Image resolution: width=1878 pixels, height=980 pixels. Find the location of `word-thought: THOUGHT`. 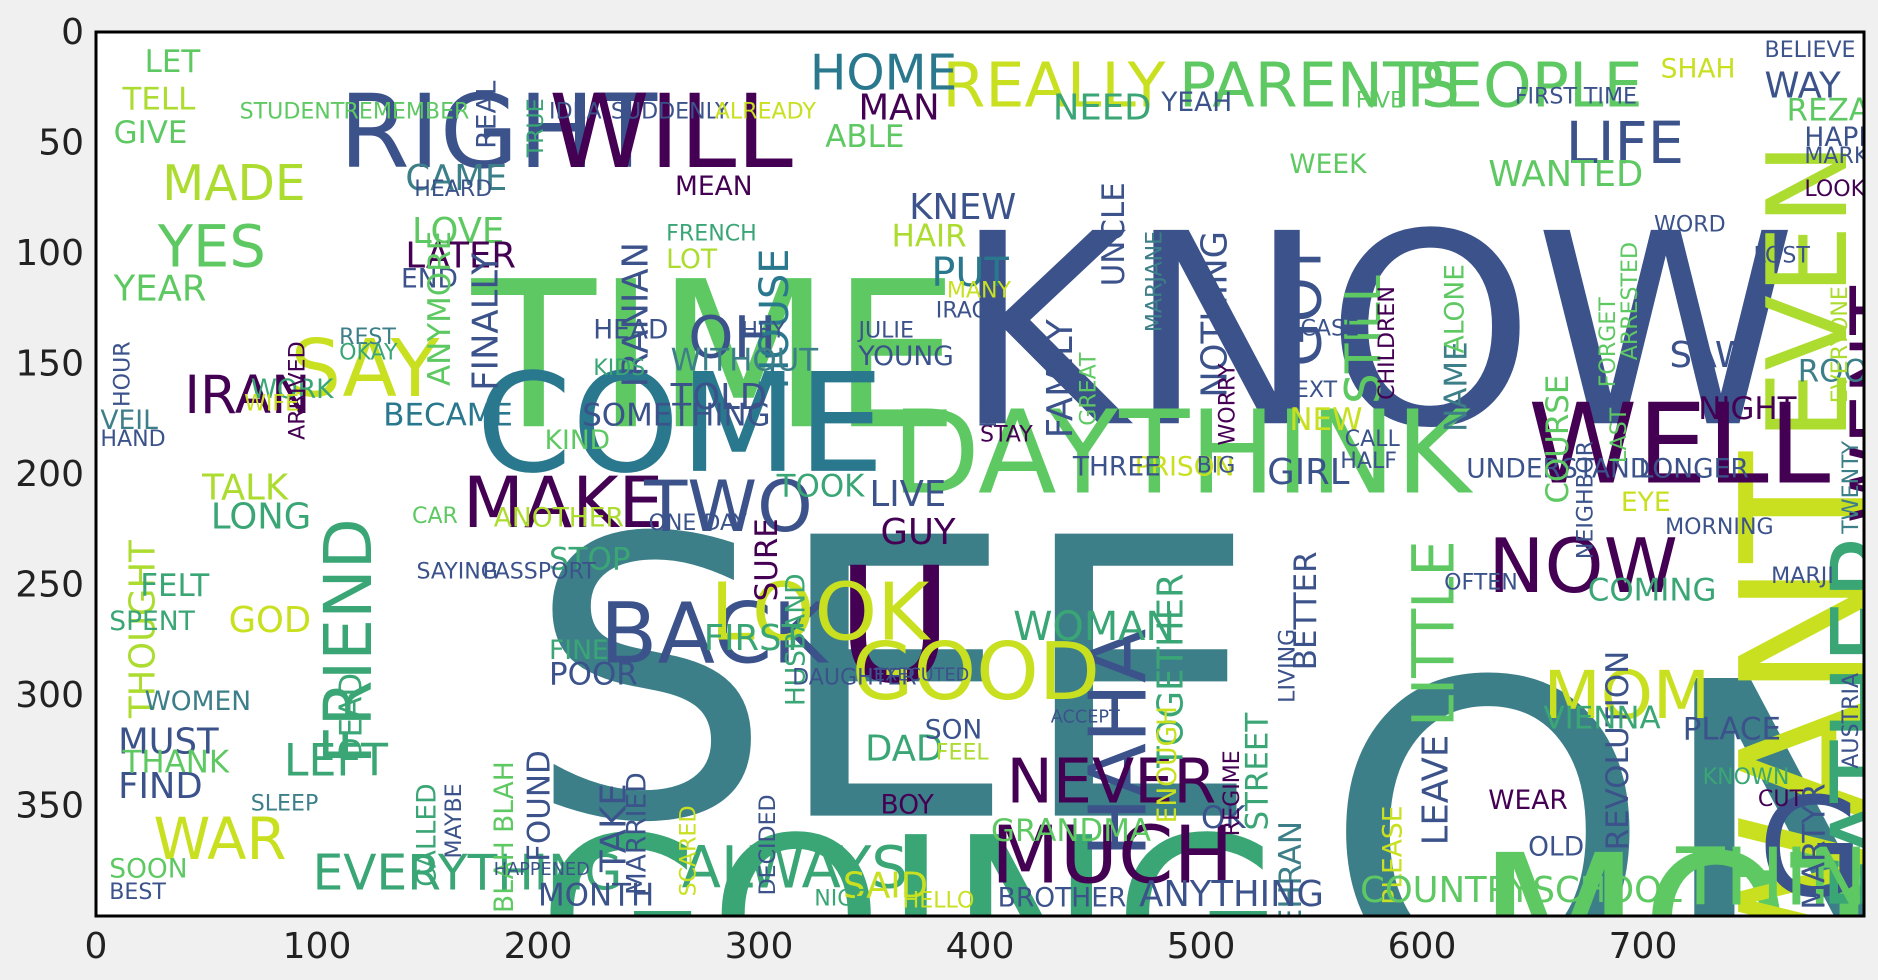

word-thought: THOUGHT is located at coordinates (143, 629).